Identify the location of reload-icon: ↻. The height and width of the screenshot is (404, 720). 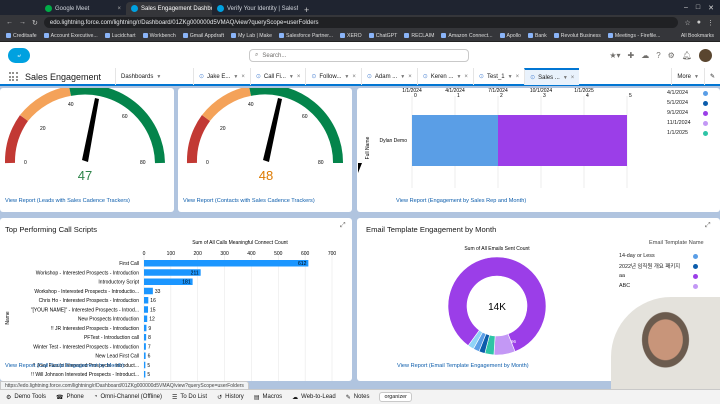
(35, 23).